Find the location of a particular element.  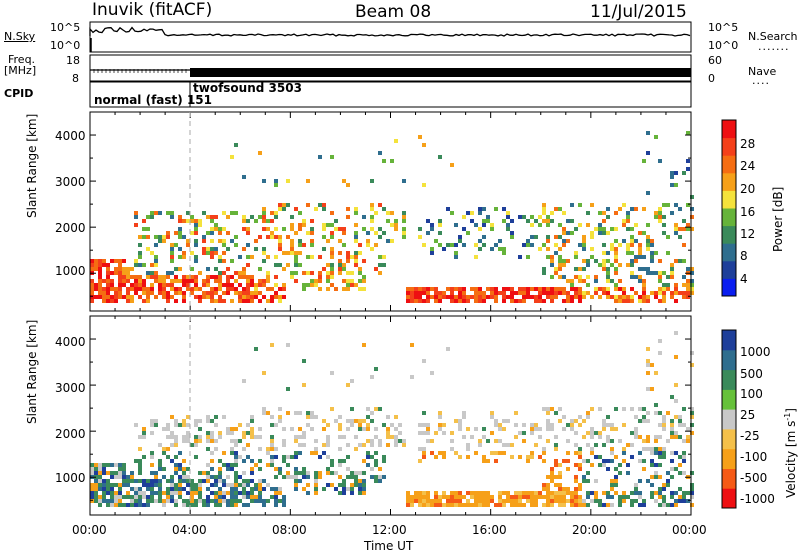

colorbar-swatch is located at coordinates (729, 340).